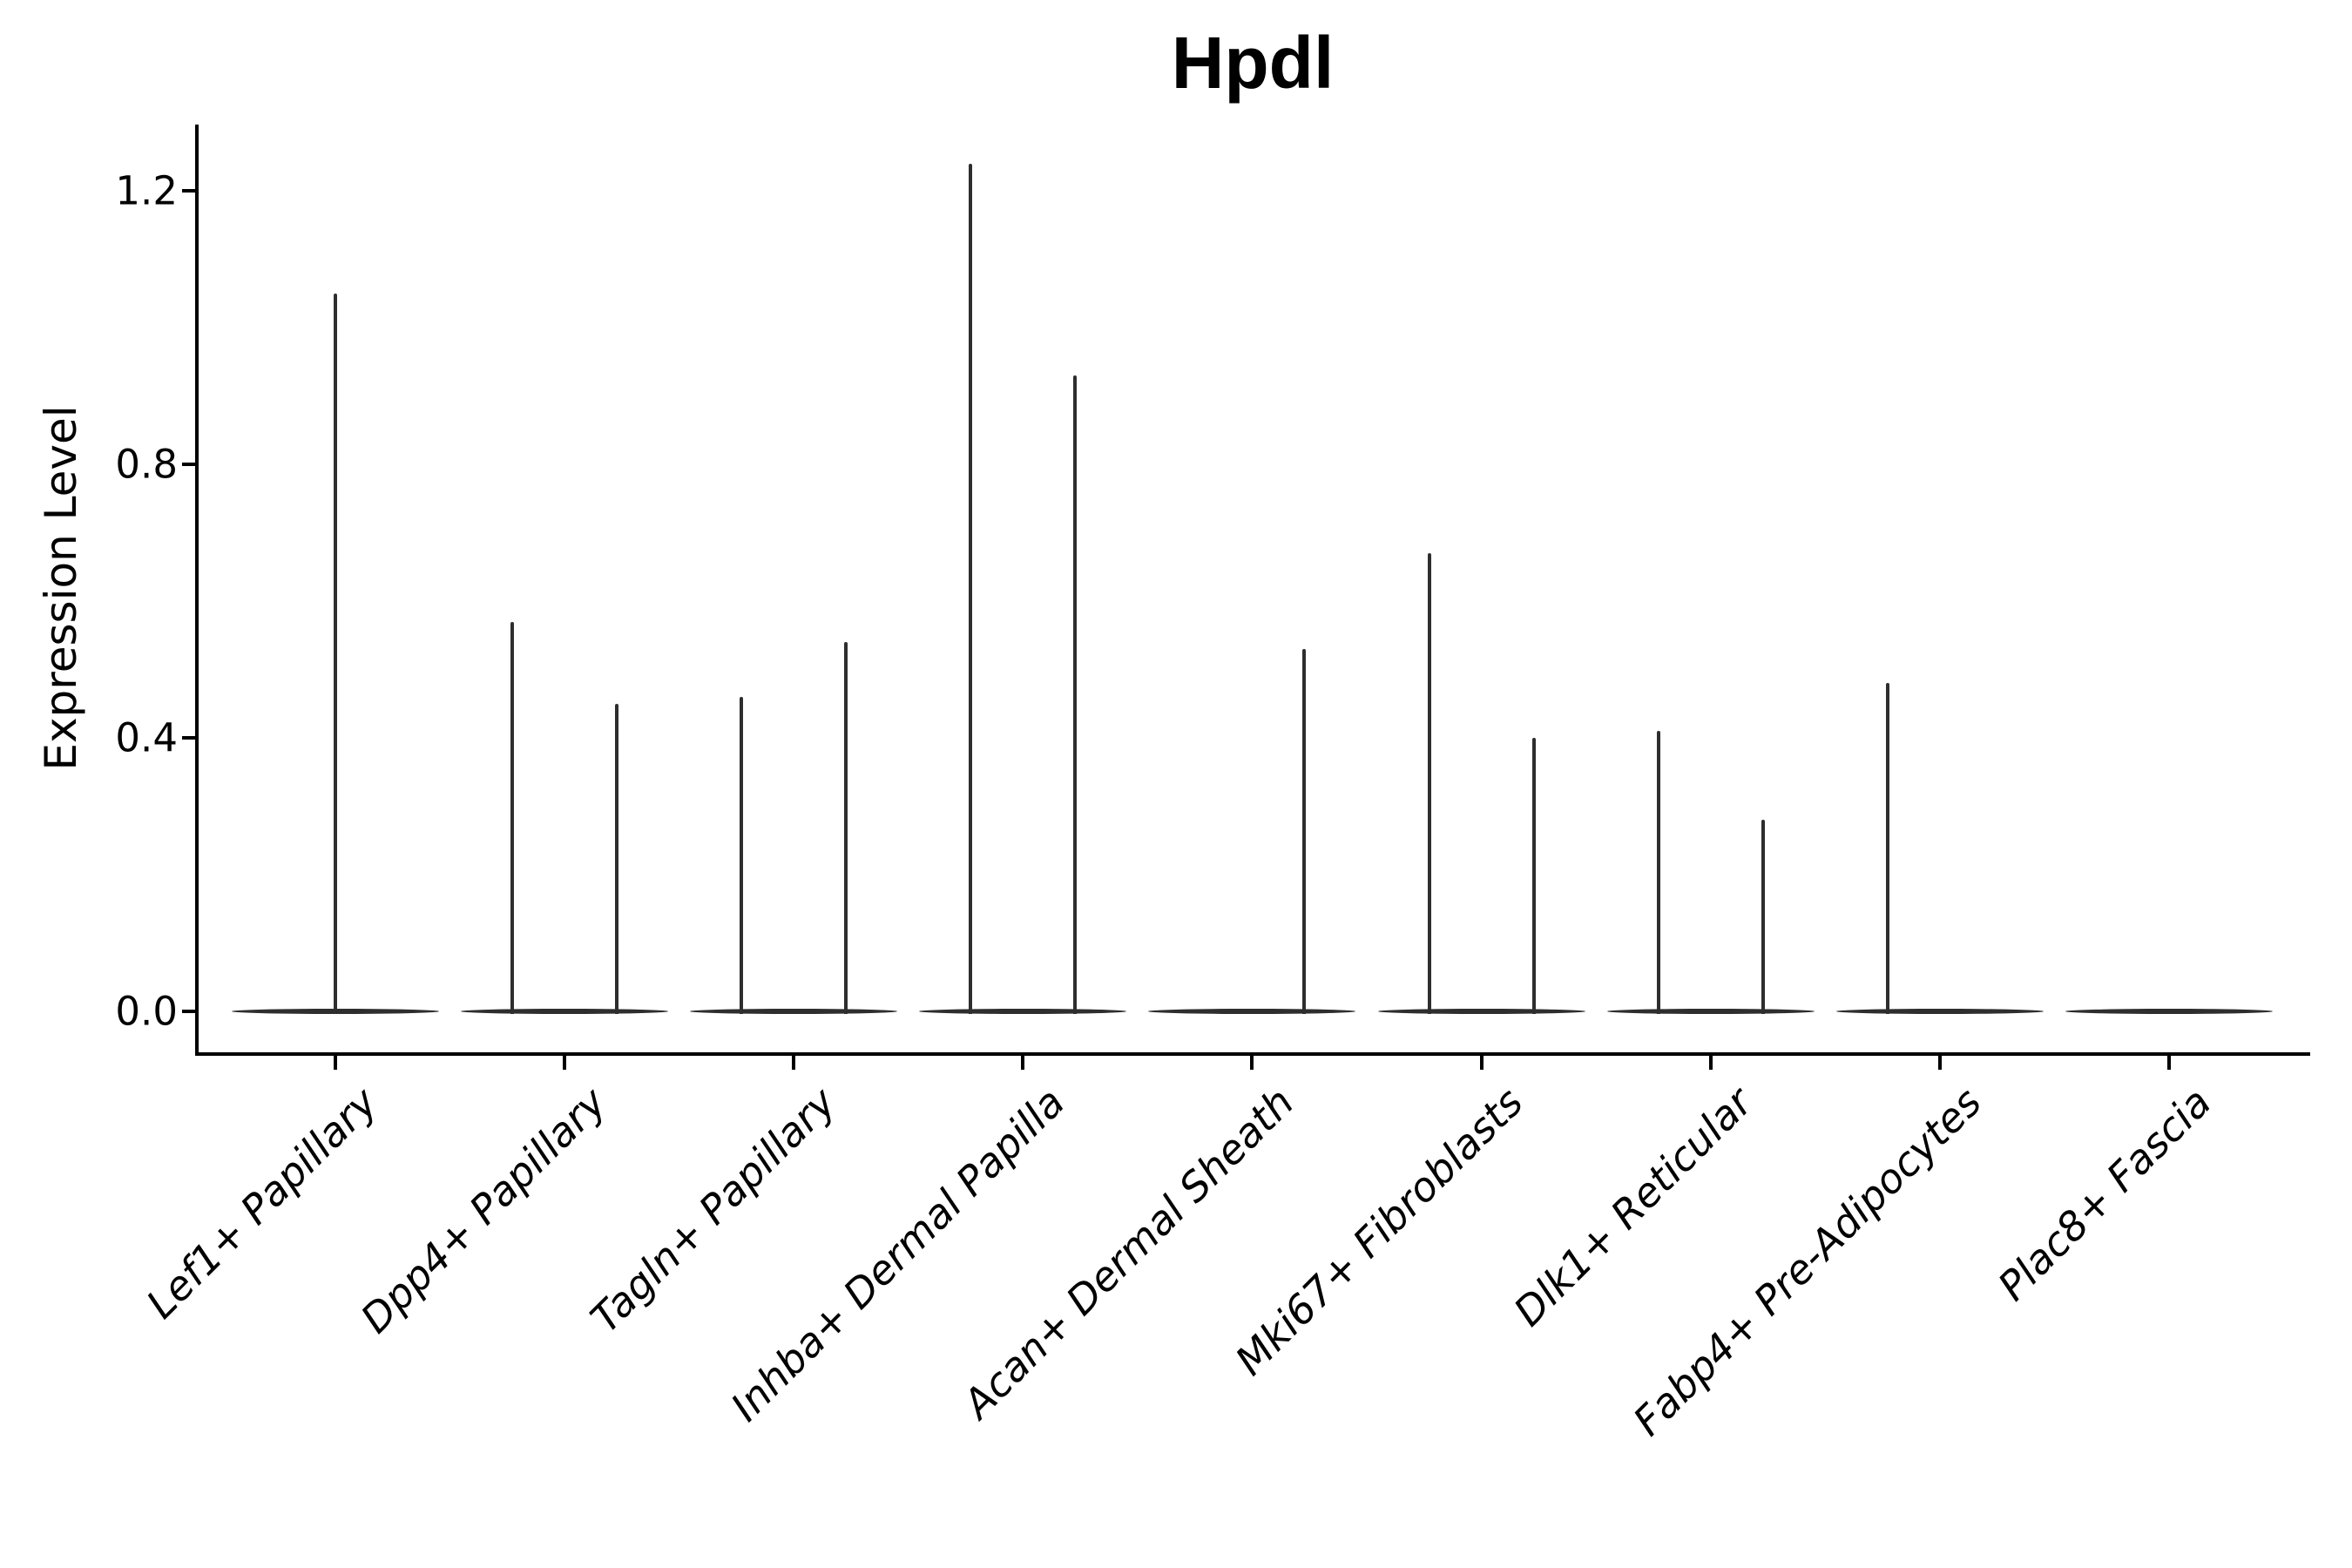 The width and height of the screenshot is (2352, 1568). I want to click on y-tick-label: 0.8, so click(146, 465).